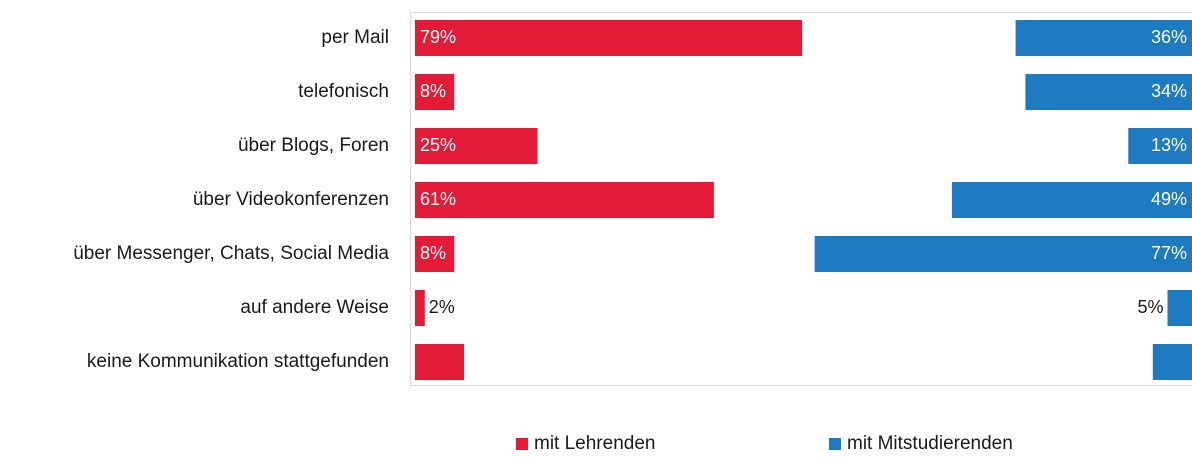 This screenshot has width=1192, height=463. Describe the element at coordinates (231, 253) in the screenshot. I see `category-label: über Messenger, Chats, Social Media` at that location.